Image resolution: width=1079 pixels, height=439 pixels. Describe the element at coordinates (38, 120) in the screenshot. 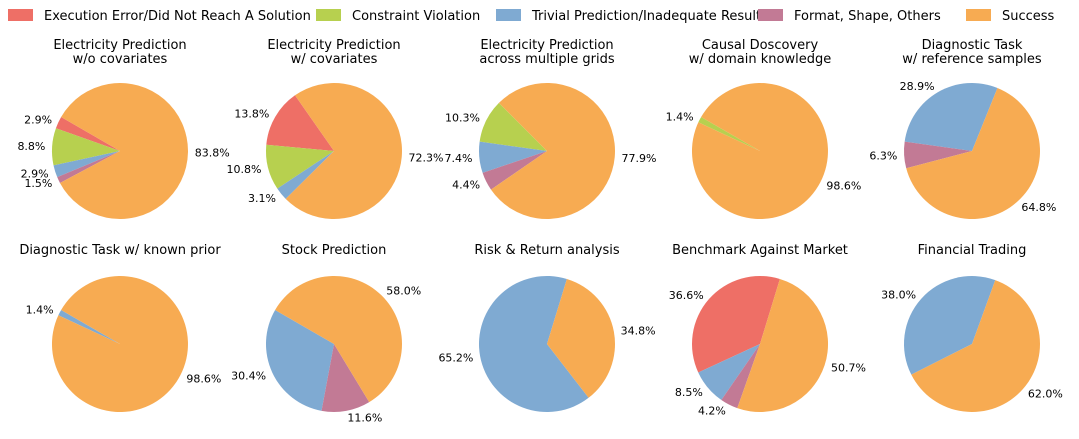

I see `pie-label-error: 2.9%` at that location.